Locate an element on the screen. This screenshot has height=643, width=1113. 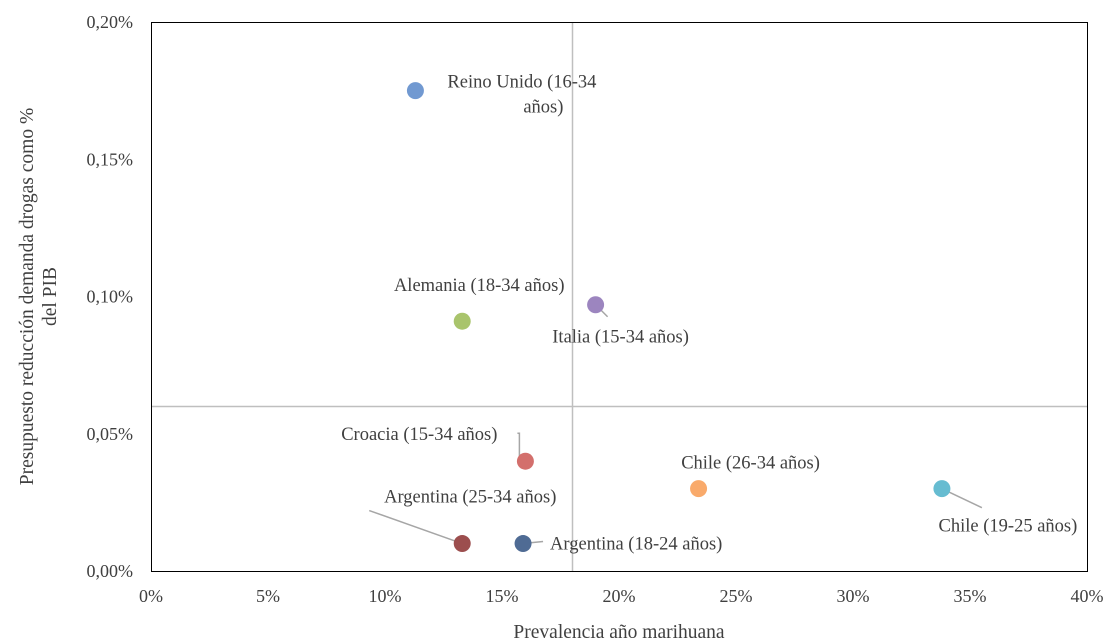
y-tick-label: 0,15% is located at coordinates (110, 159).